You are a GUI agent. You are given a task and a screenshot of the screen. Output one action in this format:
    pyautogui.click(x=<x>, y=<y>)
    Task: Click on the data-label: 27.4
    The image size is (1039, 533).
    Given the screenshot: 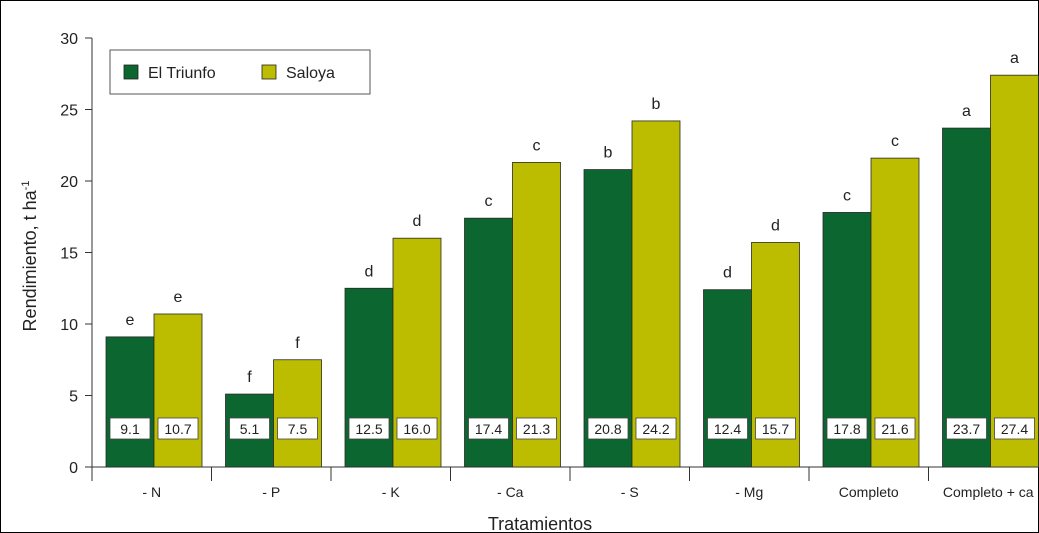 What is the action you would take?
    pyautogui.click(x=1014, y=429)
    